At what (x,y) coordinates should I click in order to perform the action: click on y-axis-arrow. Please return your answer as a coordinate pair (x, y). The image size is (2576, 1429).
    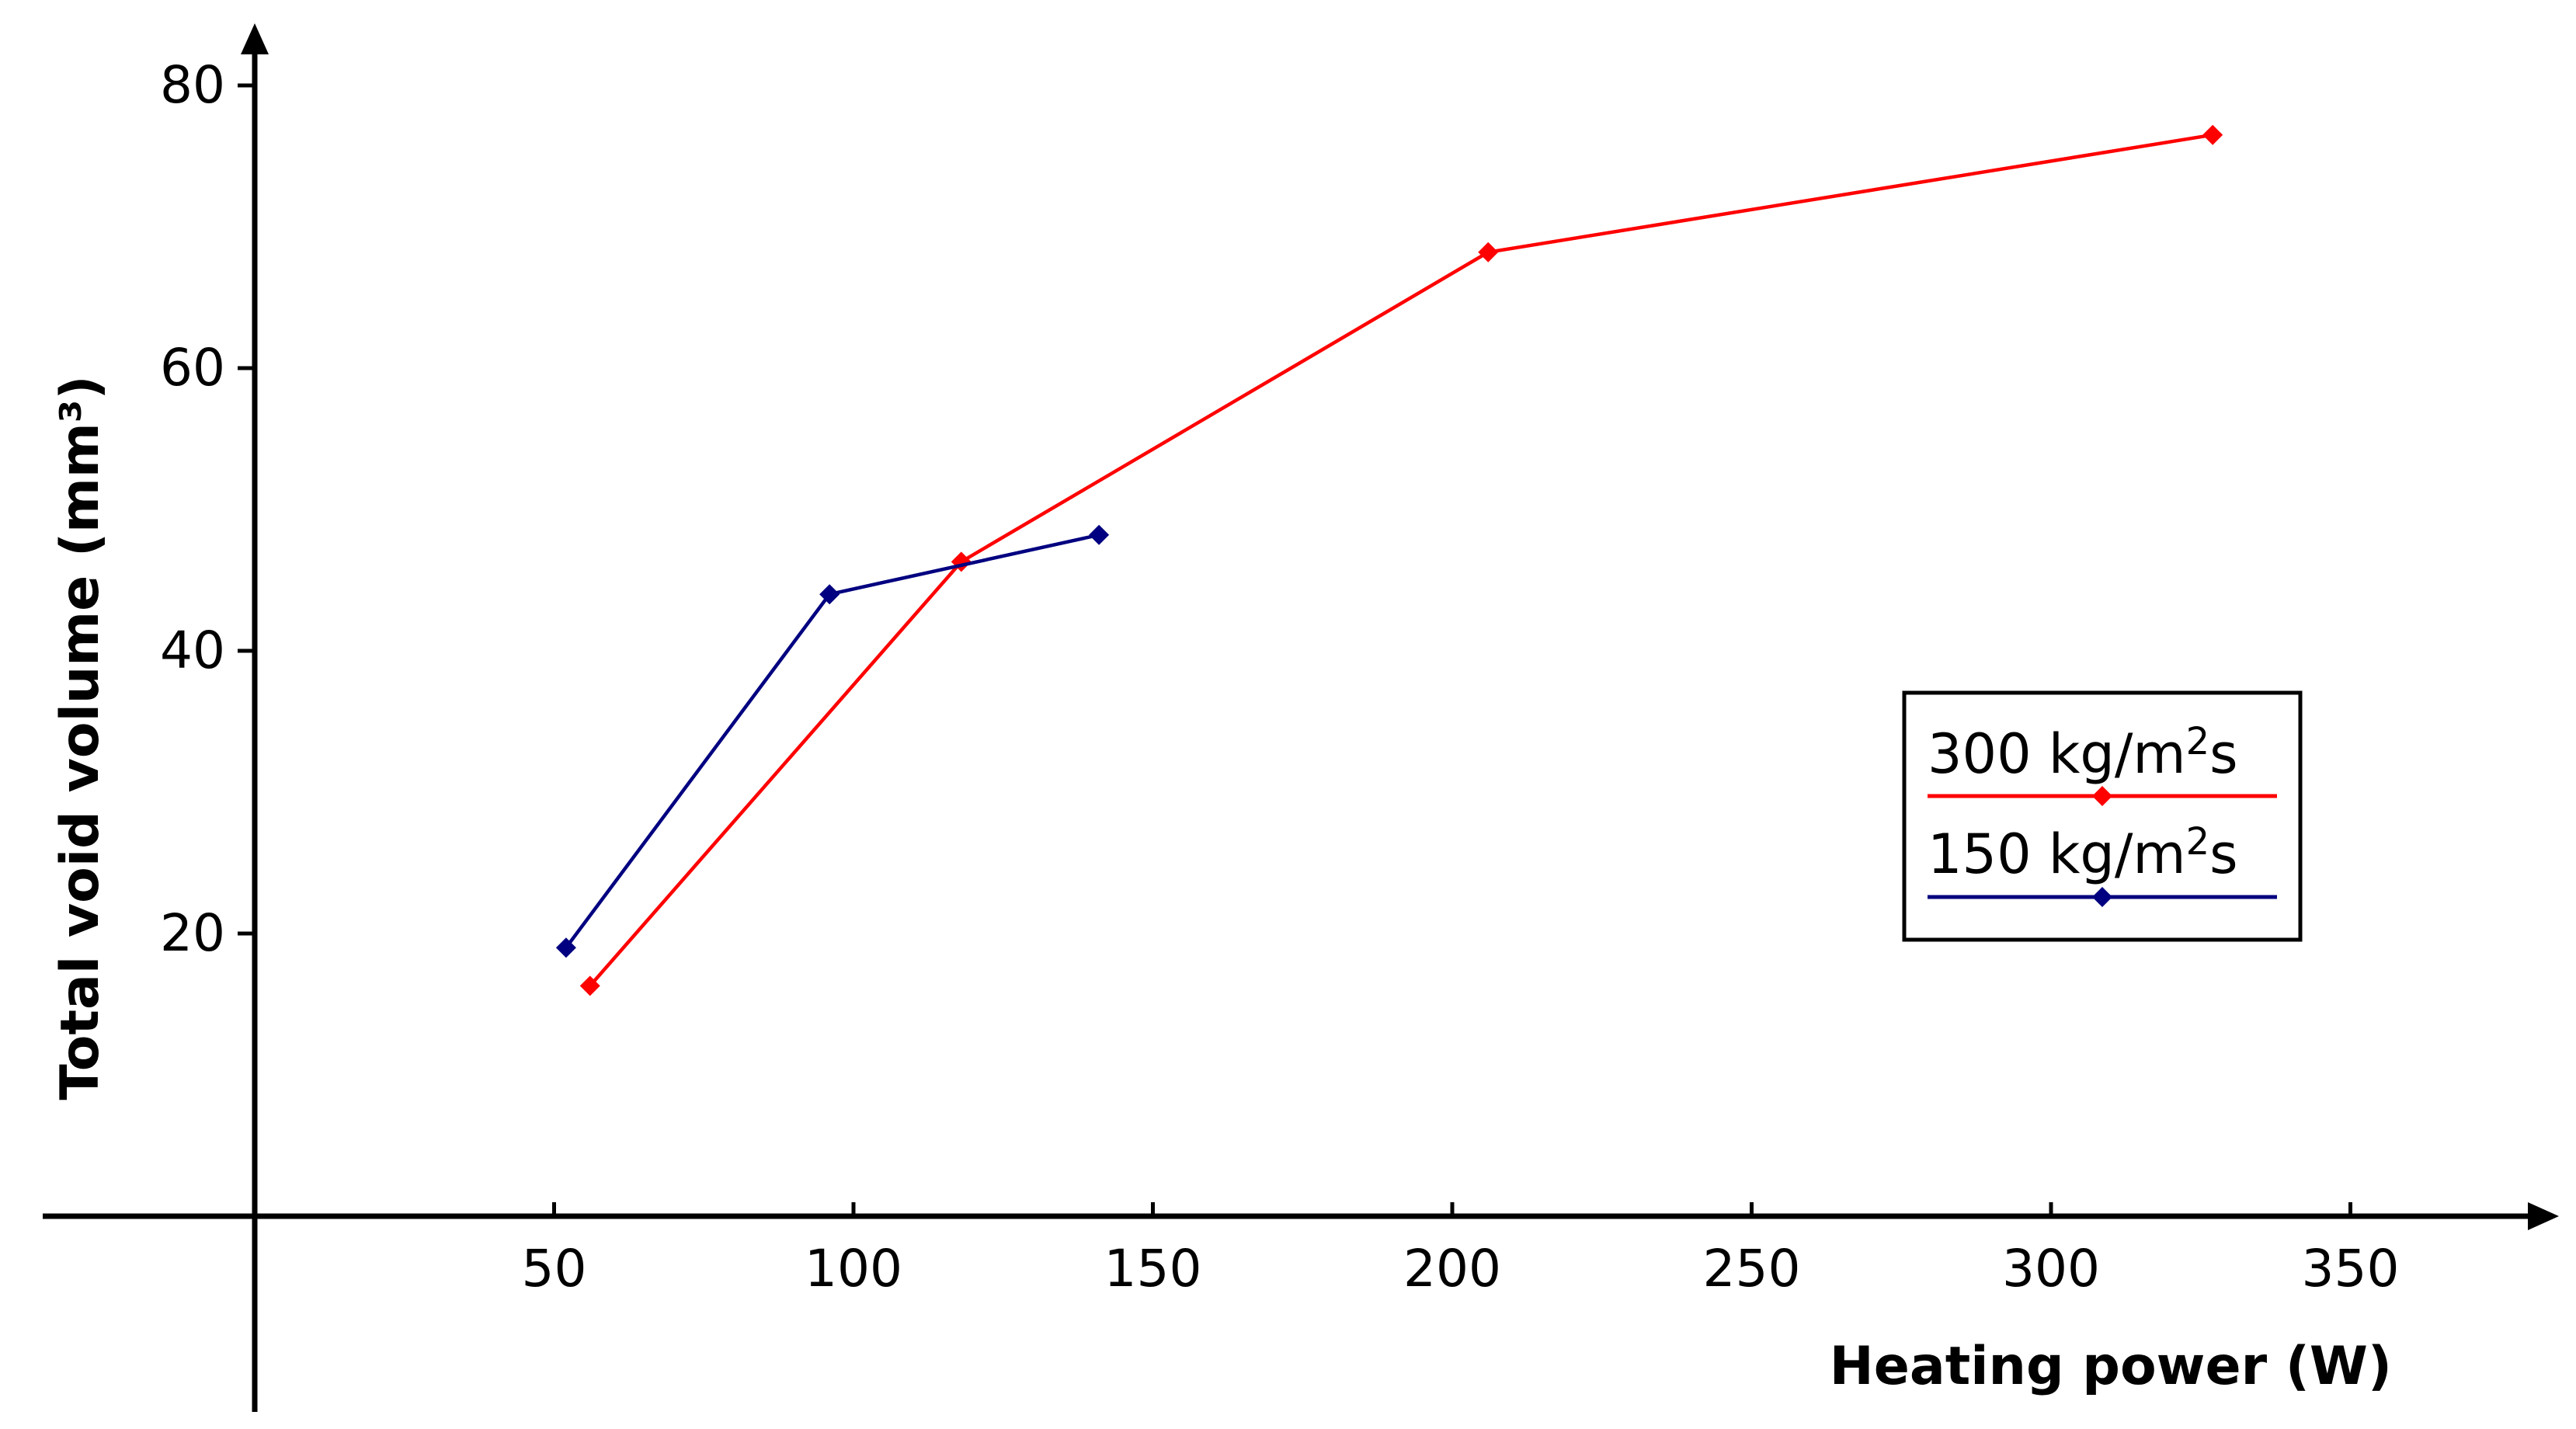
    Looking at the image, I should click on (255, 38).